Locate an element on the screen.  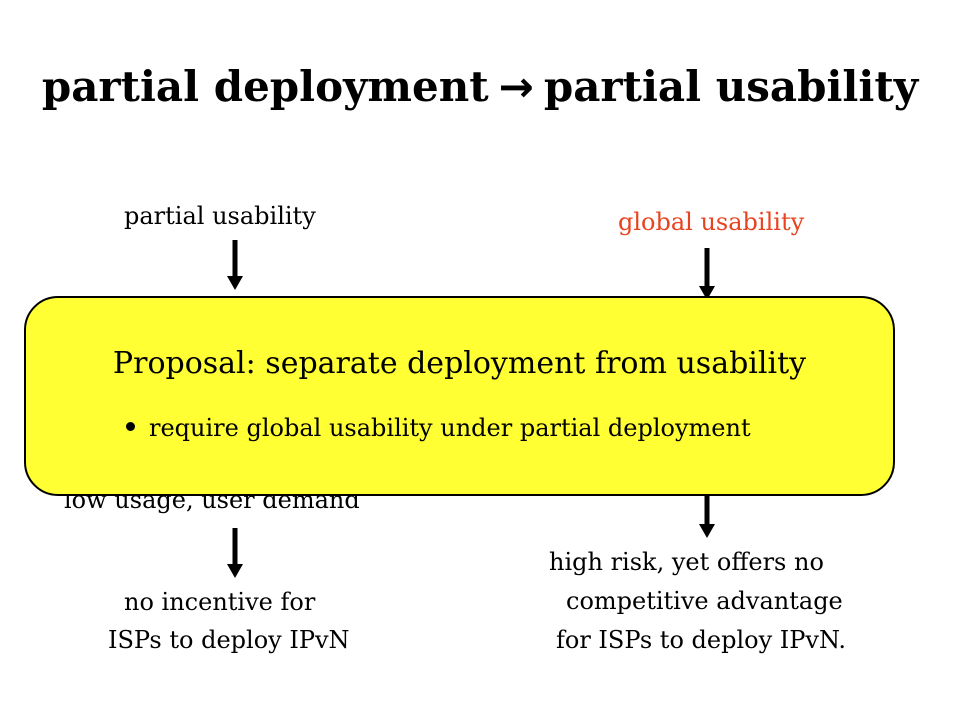
title-left-text: partial deployment is located at coordinates (265, 86).